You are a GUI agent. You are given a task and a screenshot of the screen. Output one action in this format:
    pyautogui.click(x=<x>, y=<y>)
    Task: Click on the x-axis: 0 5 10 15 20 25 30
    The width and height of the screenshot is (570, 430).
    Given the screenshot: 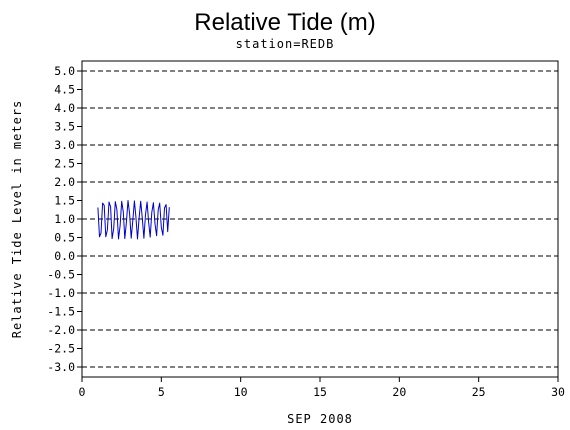 What is the action you would take?
    pyautogui.click(x=322, y=388)
    